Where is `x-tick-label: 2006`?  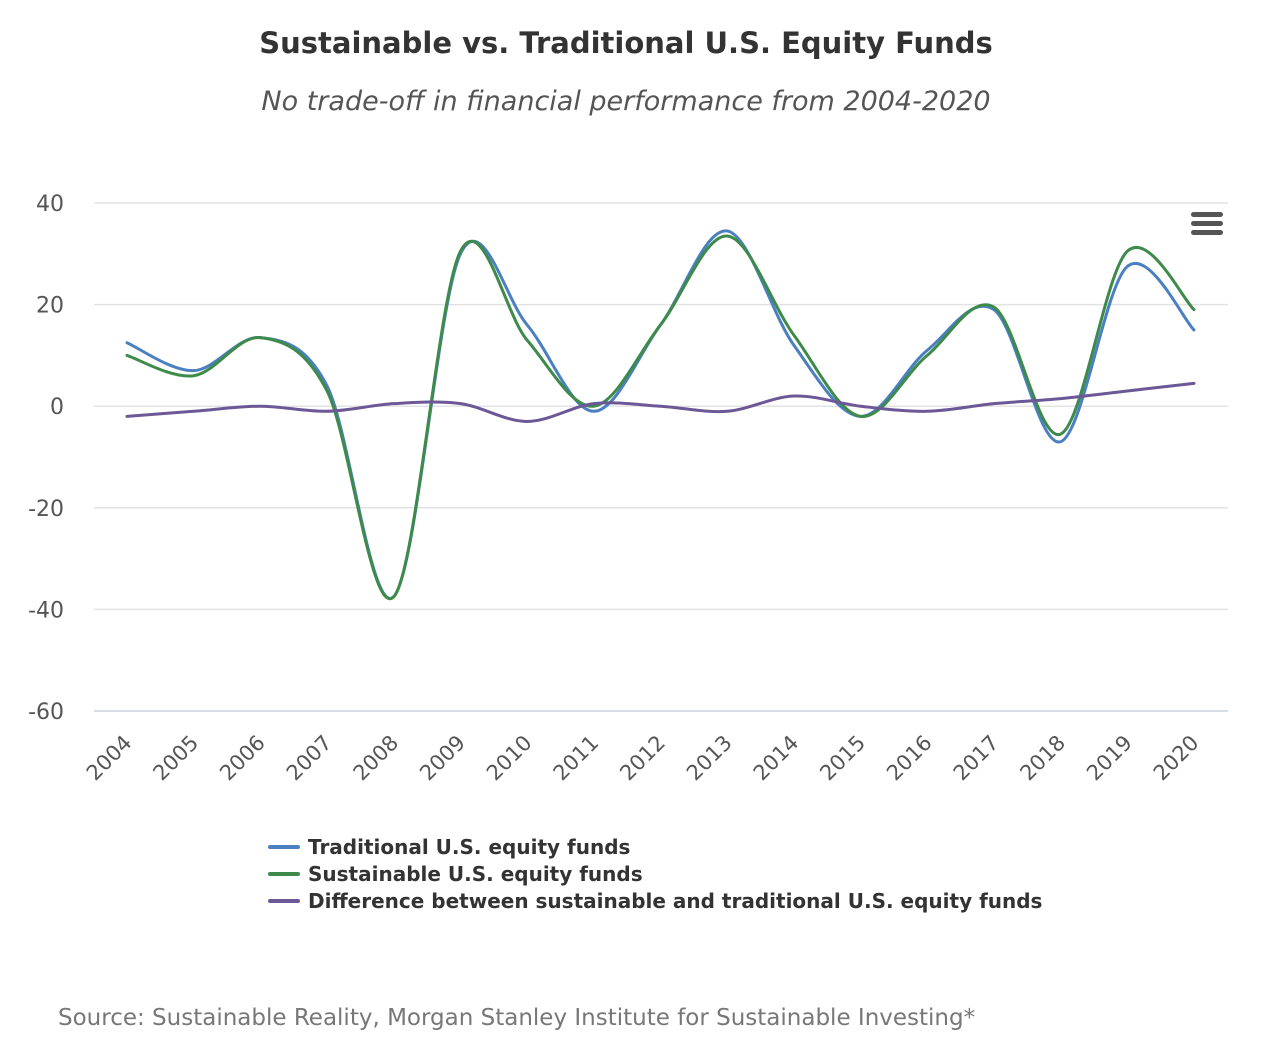 x-tick-label: 2006 is located at coordinates (242, 758).